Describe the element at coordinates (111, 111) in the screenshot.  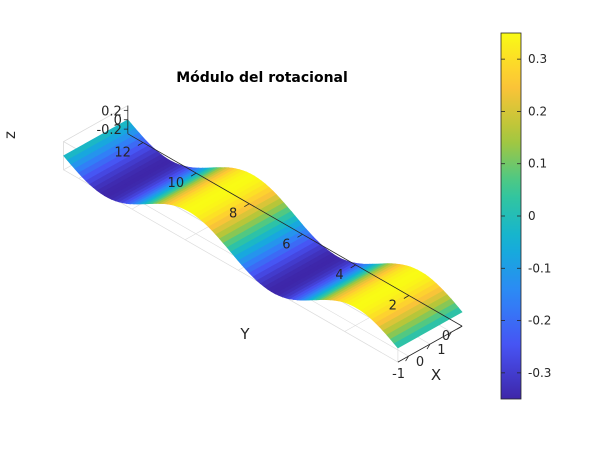
I see `z-tick-label: 0.2` at that location.